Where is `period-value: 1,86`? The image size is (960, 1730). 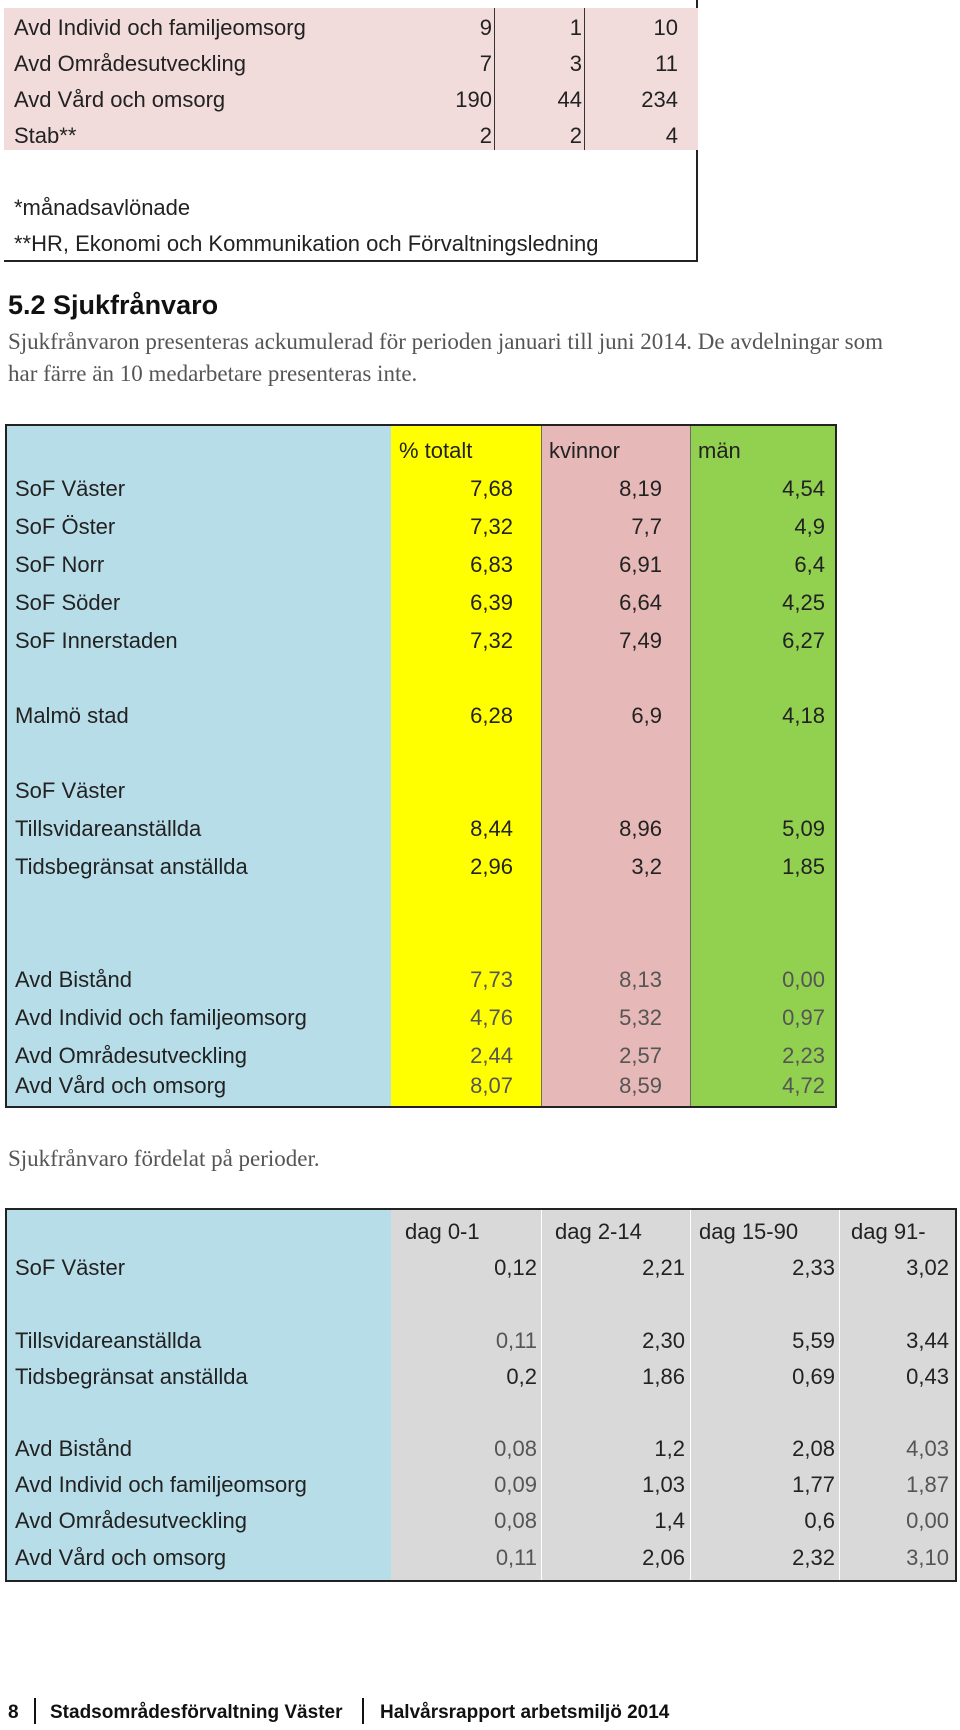 period-value: 1,86 is located at coordinates (663, 1376).